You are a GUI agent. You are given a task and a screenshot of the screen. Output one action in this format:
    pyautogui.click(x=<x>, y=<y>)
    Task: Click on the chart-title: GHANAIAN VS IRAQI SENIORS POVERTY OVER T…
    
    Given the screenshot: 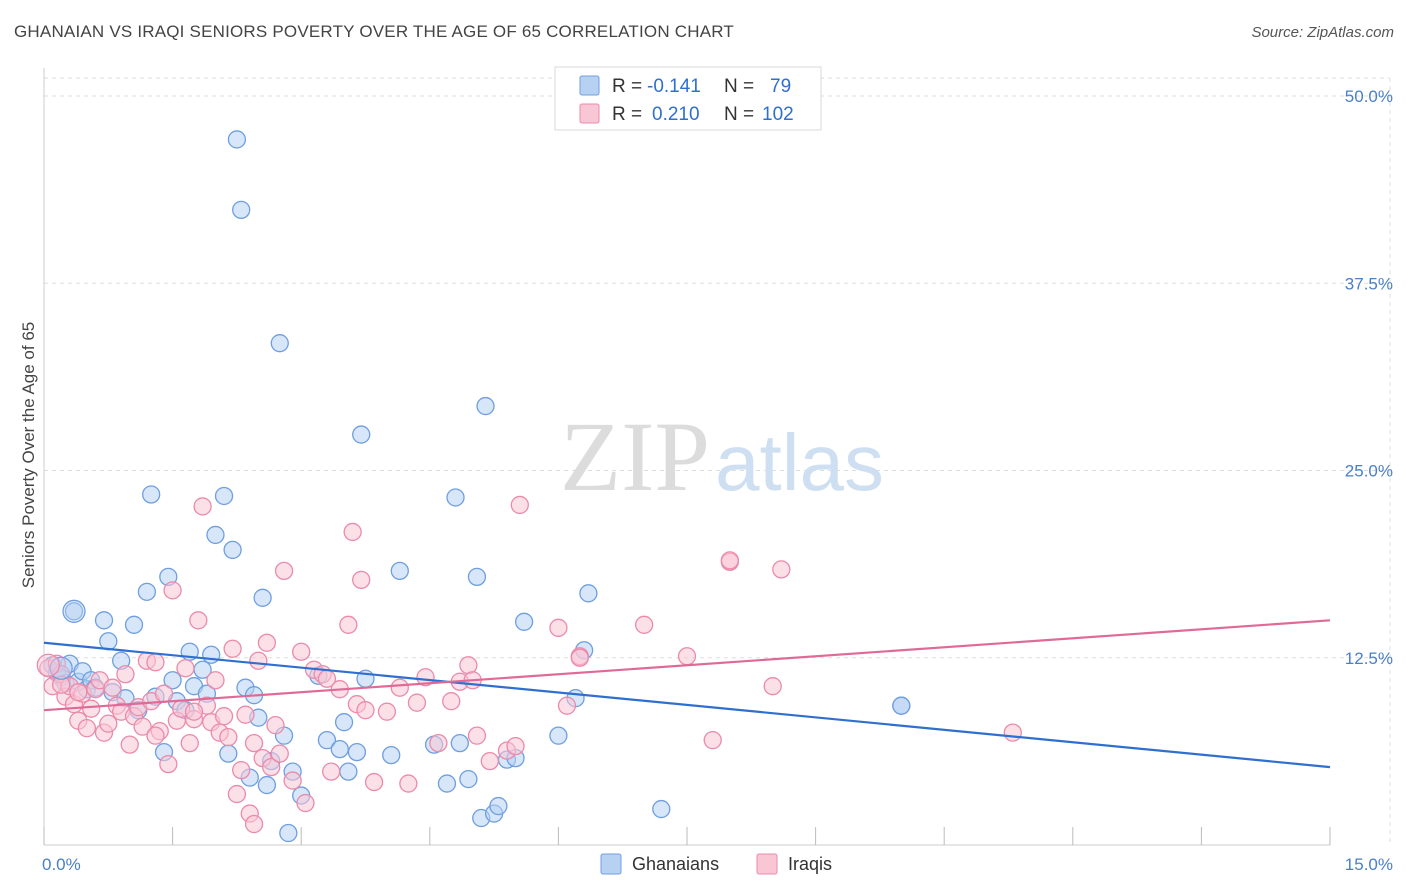 What is the action you would take?
    pyautogui.click(x=374, y=31)
    